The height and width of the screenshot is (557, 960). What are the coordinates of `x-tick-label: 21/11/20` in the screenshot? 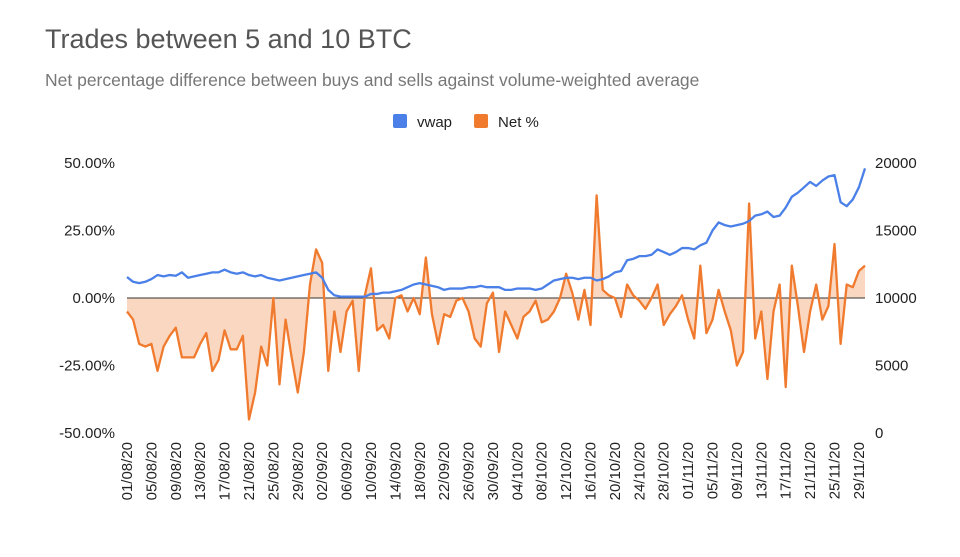 It's located at (810, 470).